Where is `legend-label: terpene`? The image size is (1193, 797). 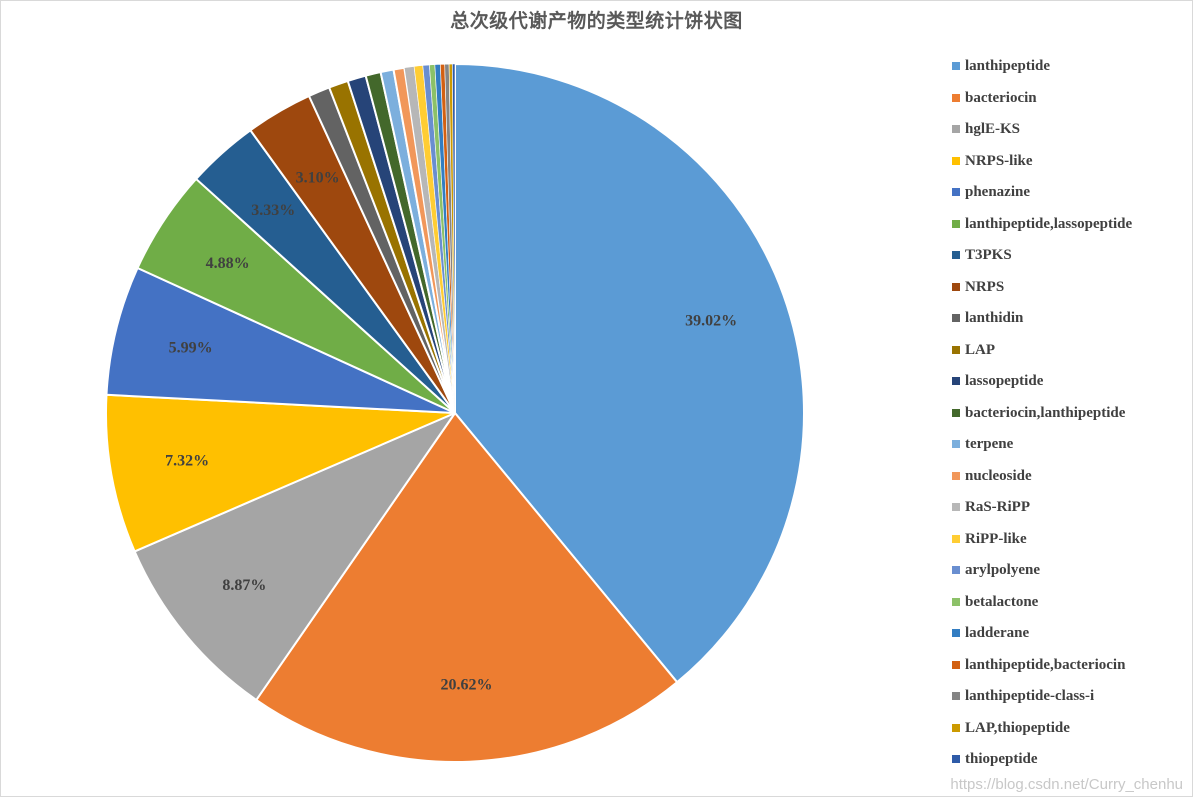 legend-label: terpene is located at coordinates (989, 444).